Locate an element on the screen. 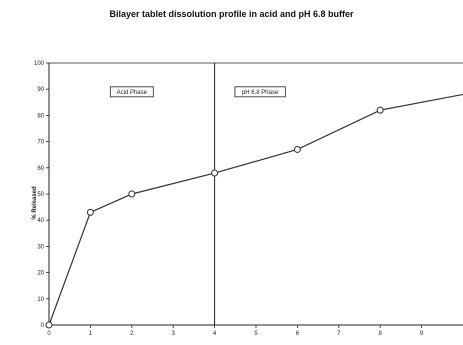 This screenshot has width=463, height=345. x-tick-label: 0 is located at coordinates (49, 334).